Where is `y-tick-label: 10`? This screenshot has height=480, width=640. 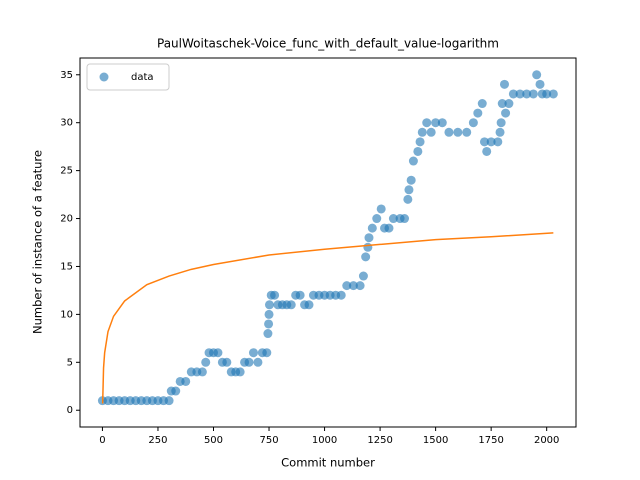
y-tick-label: 10 is located at coordinates (66, 314).